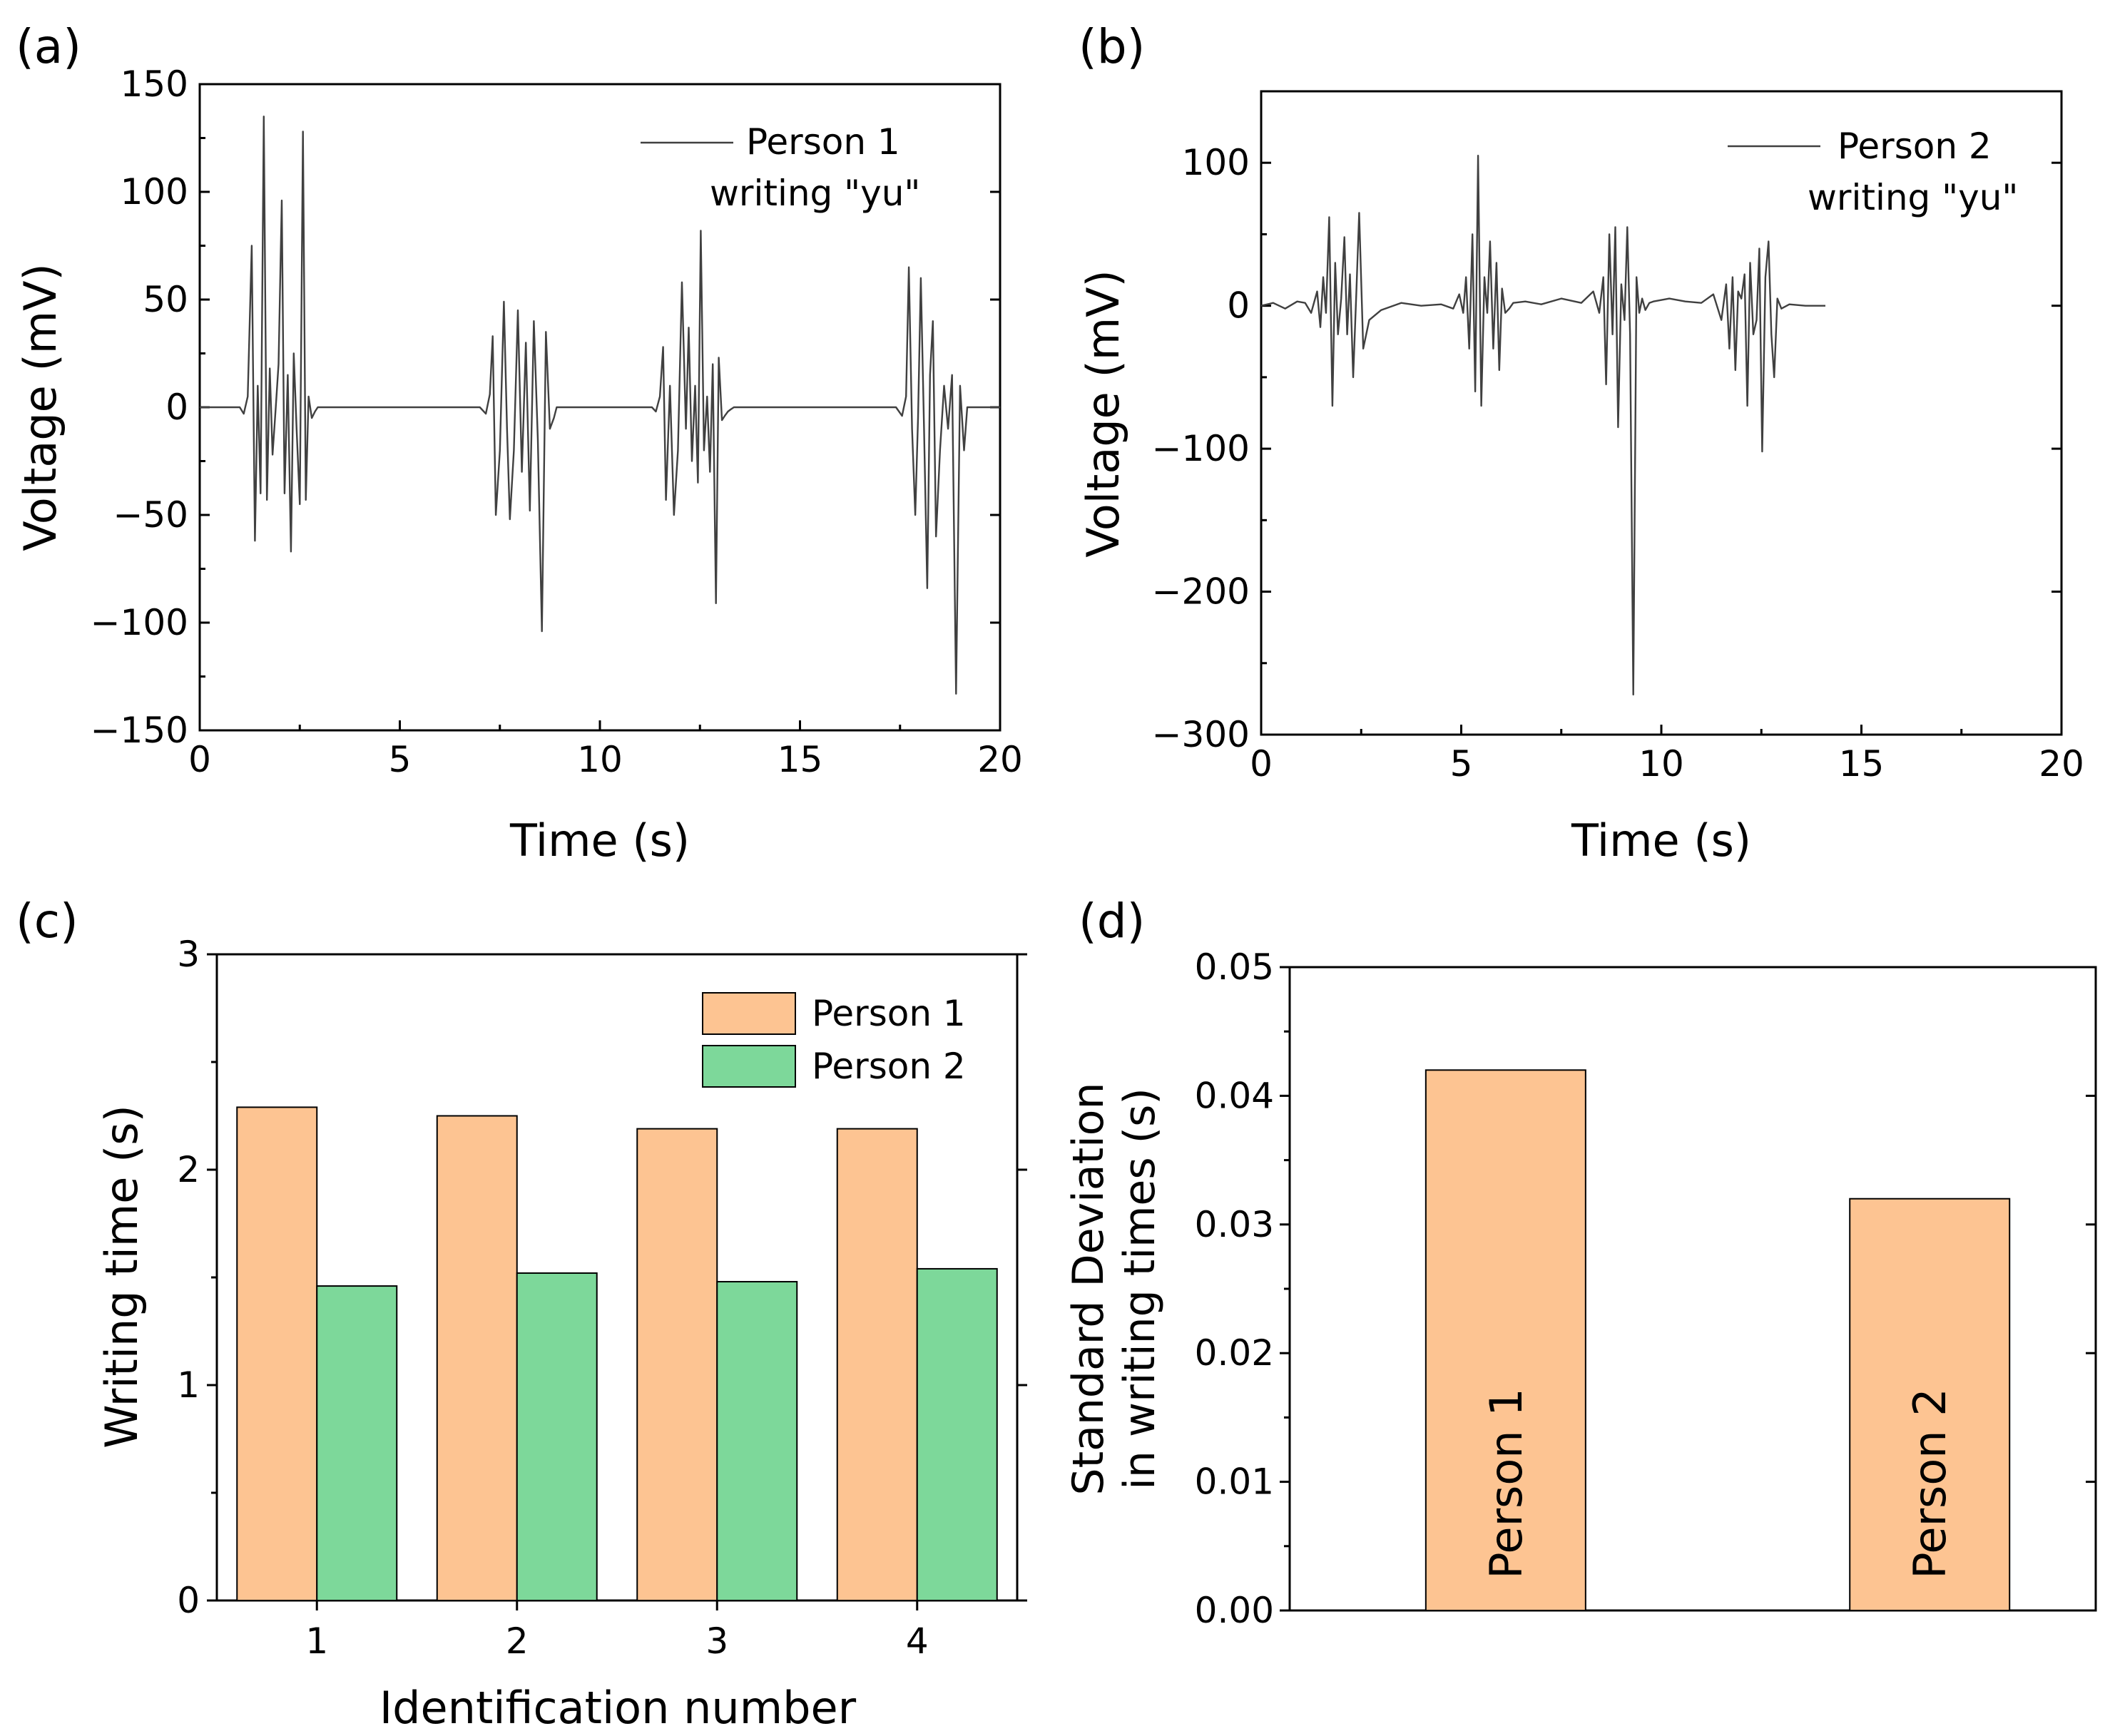  Describe the element at coordinates (1915, 146) in the screenshot. I see `panel-b-legend-line1: Person 2` at that location.